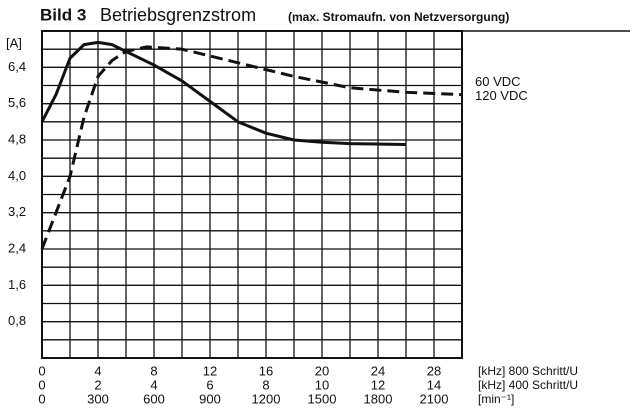 The height and width of the screenshot is (418, 634). What do you see at coordinates (266, 398) in the screenshot?
I see `x-tick-label: 1200` at bounding box center [266, 398].